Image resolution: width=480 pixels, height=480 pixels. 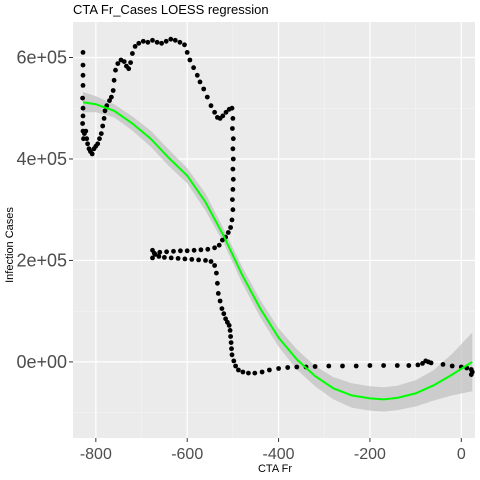 What do you see at coordinates (41, 58) in the screenshot?
I see `y-tick-label: 6e+05` at bounding box center [41, 58].